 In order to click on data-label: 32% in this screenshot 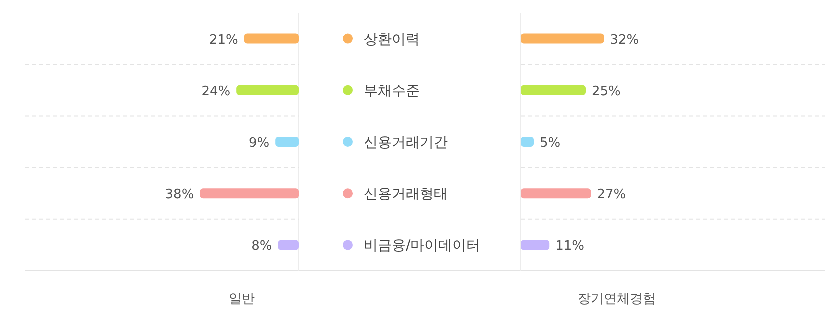, I will do `click(625, 40)`.